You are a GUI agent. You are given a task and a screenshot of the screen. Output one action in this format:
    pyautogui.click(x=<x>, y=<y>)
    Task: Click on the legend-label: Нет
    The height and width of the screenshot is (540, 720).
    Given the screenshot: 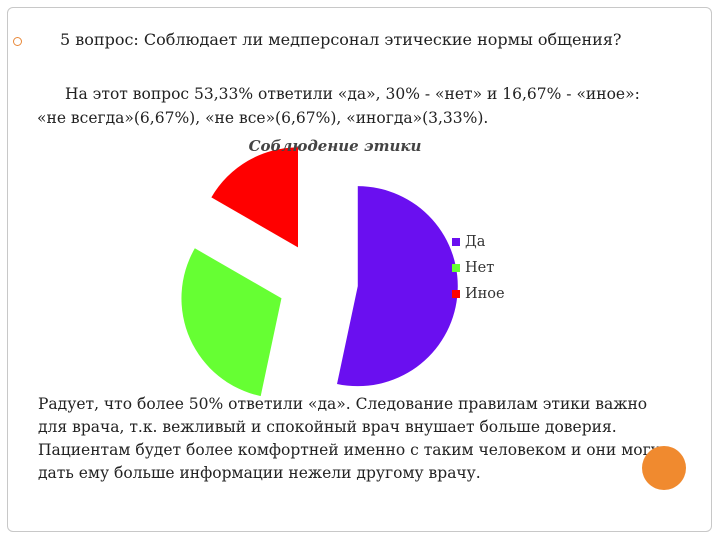 What is the action you would take?
    pyautogui.click(x=480, y=268)
    